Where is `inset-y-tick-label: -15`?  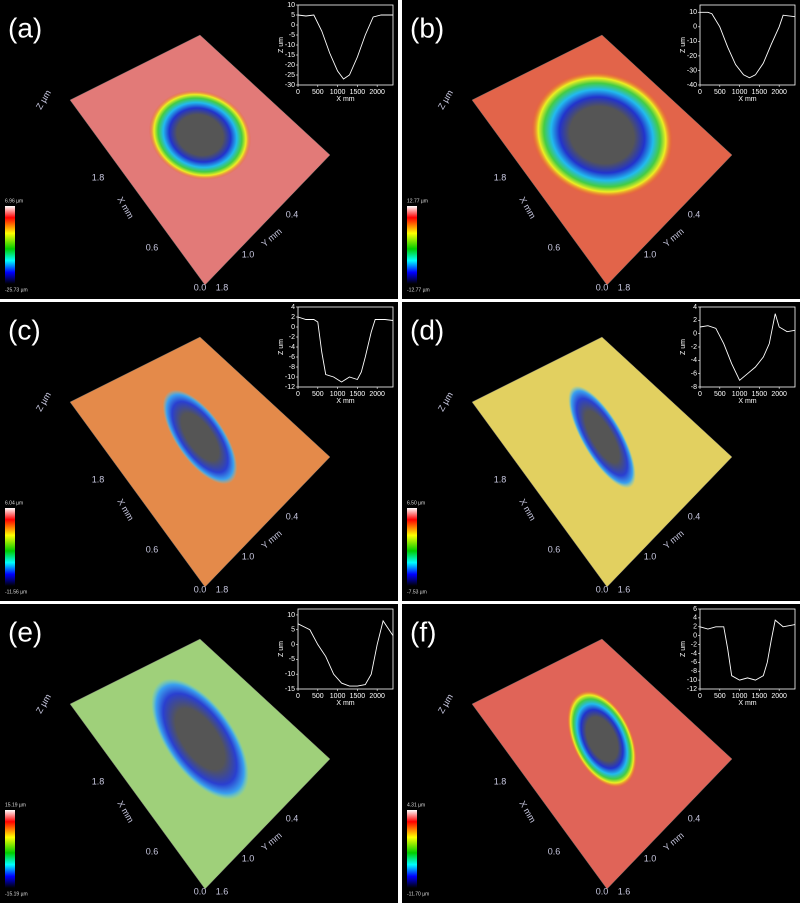
inset-y-tick-label: -15 is located at coordinates (290, 689).